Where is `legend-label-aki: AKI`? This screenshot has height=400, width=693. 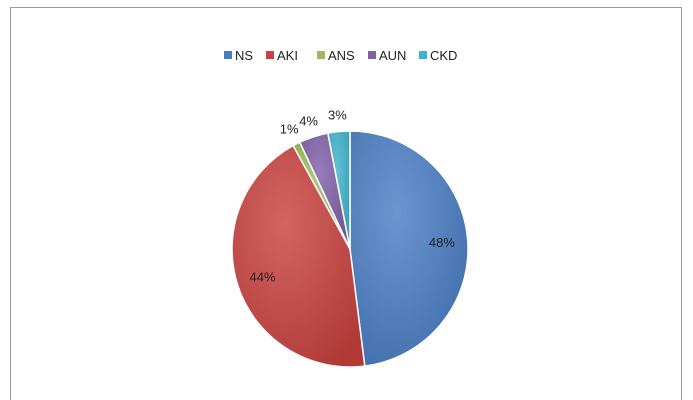
legend-label-aki: AKI is located at coordinates (287, 55).